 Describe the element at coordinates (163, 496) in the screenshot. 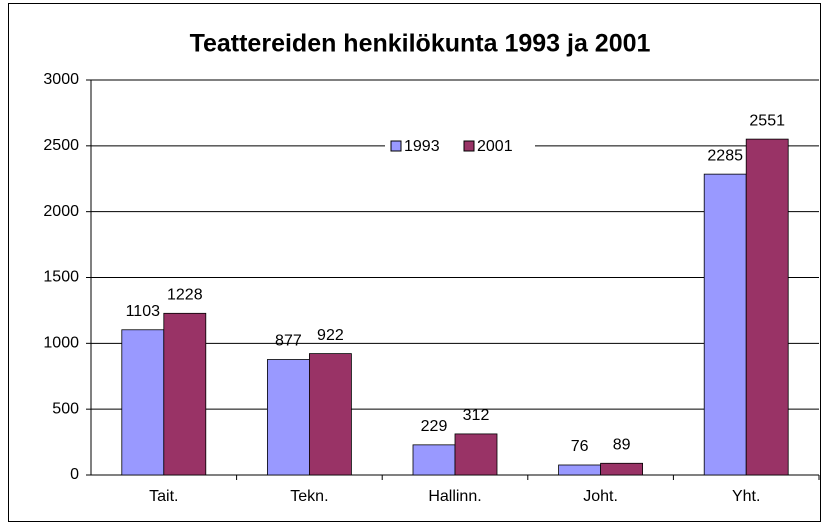

I see `x-tick-label: Tait.` at that location.